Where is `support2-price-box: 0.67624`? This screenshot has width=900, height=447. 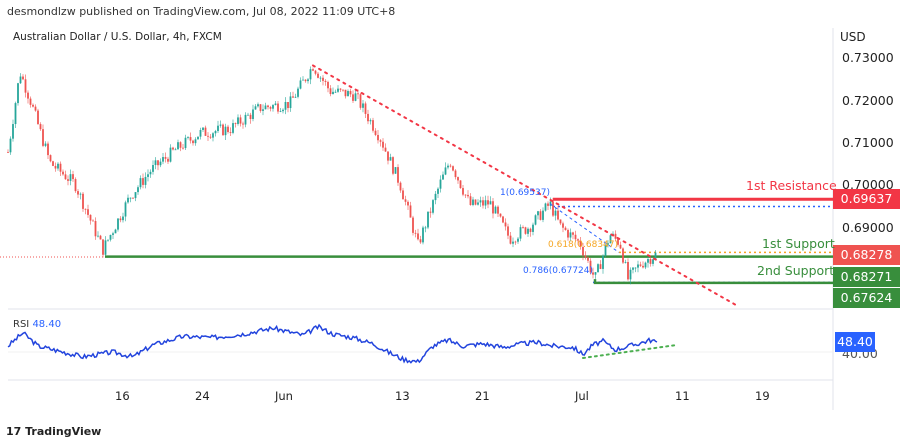
support2-price-box: 0.67624 is located at coordinates (866, 298).